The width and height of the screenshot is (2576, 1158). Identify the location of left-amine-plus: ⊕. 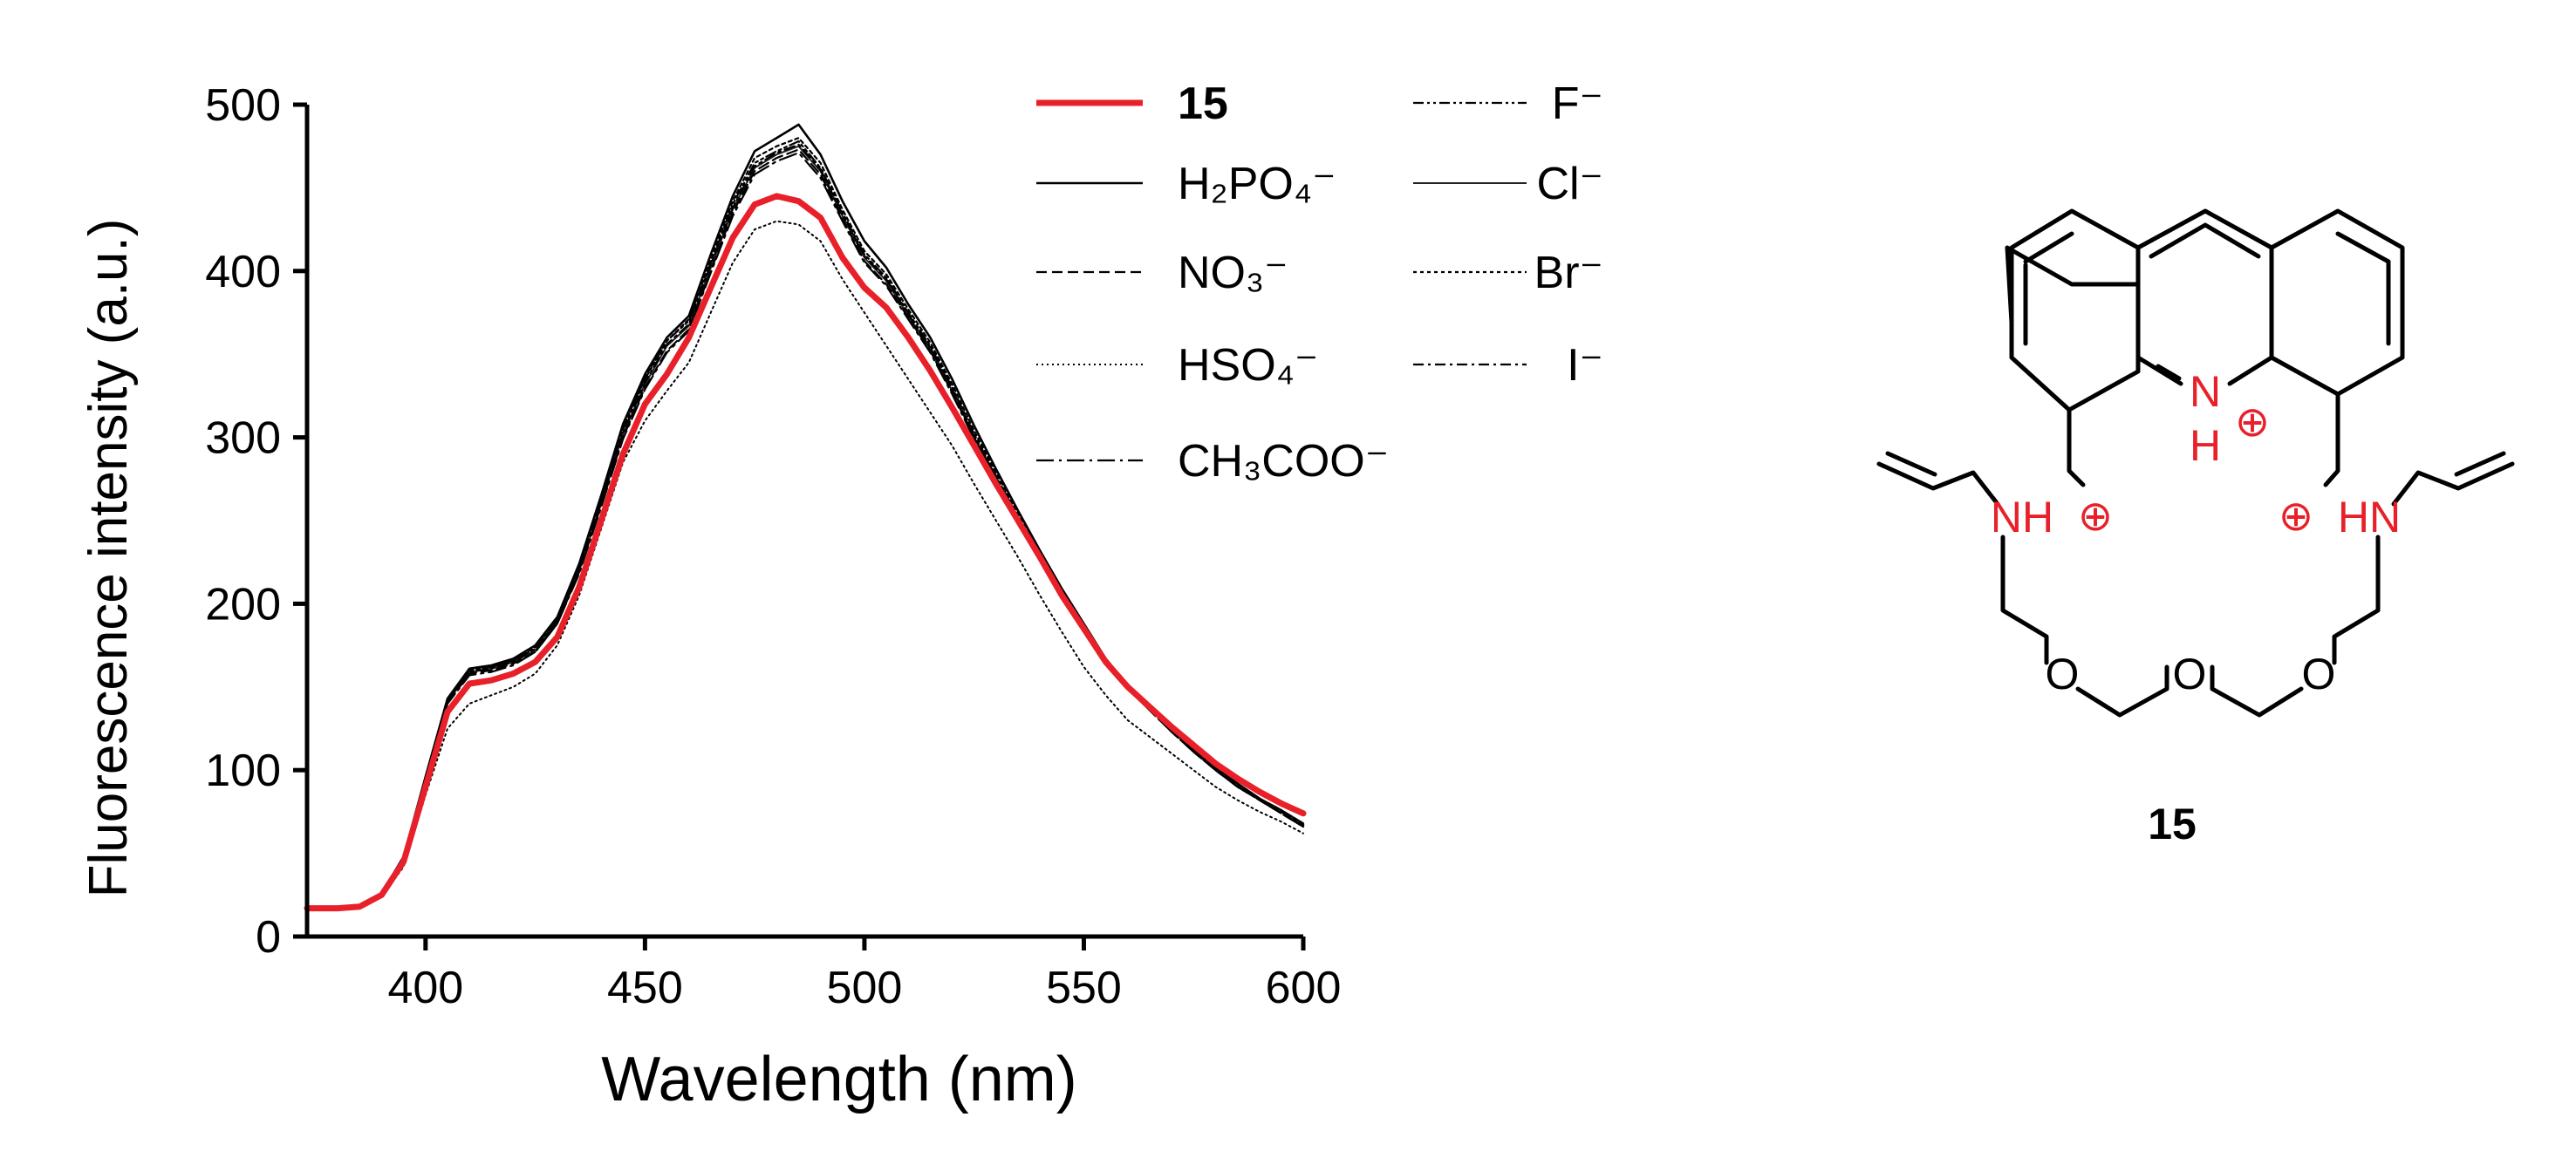
(2095, 517).